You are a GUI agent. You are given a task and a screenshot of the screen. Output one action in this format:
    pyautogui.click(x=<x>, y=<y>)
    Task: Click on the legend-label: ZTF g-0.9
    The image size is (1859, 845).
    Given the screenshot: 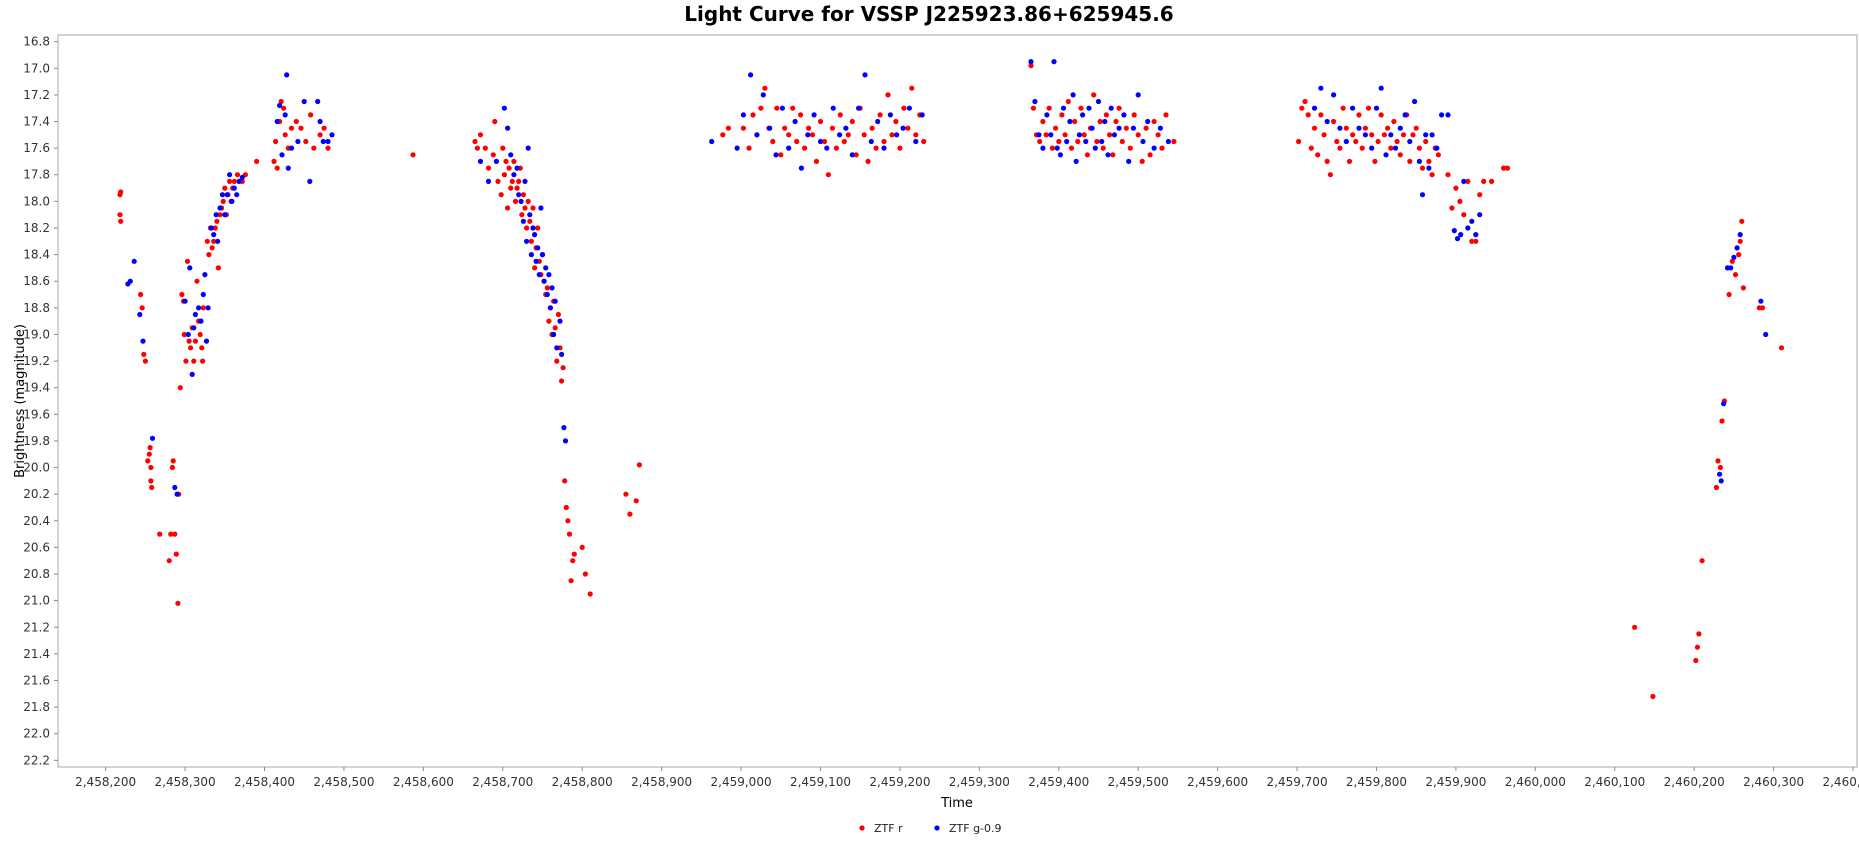 What is the action you would take?
    pyautogui.click(x=975, y=828)
    